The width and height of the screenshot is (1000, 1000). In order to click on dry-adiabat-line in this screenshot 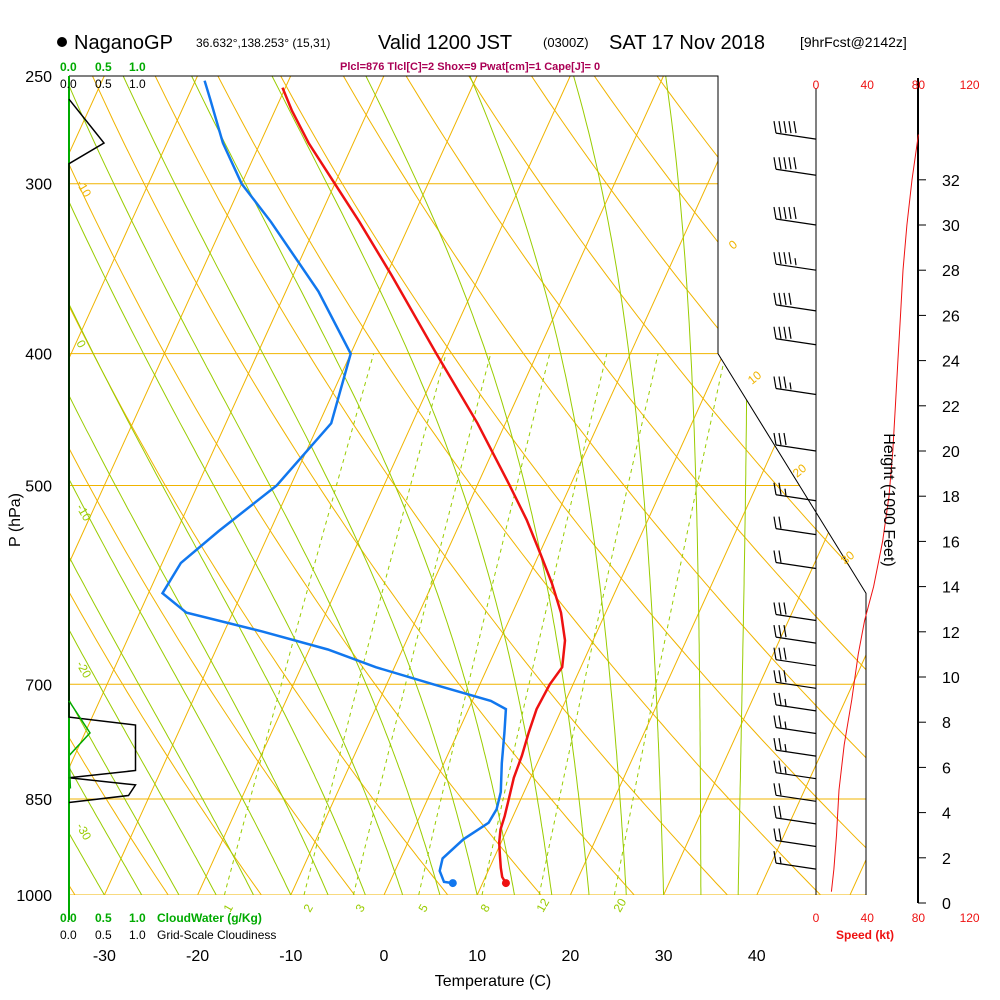, I will do `click(119, 485)`.